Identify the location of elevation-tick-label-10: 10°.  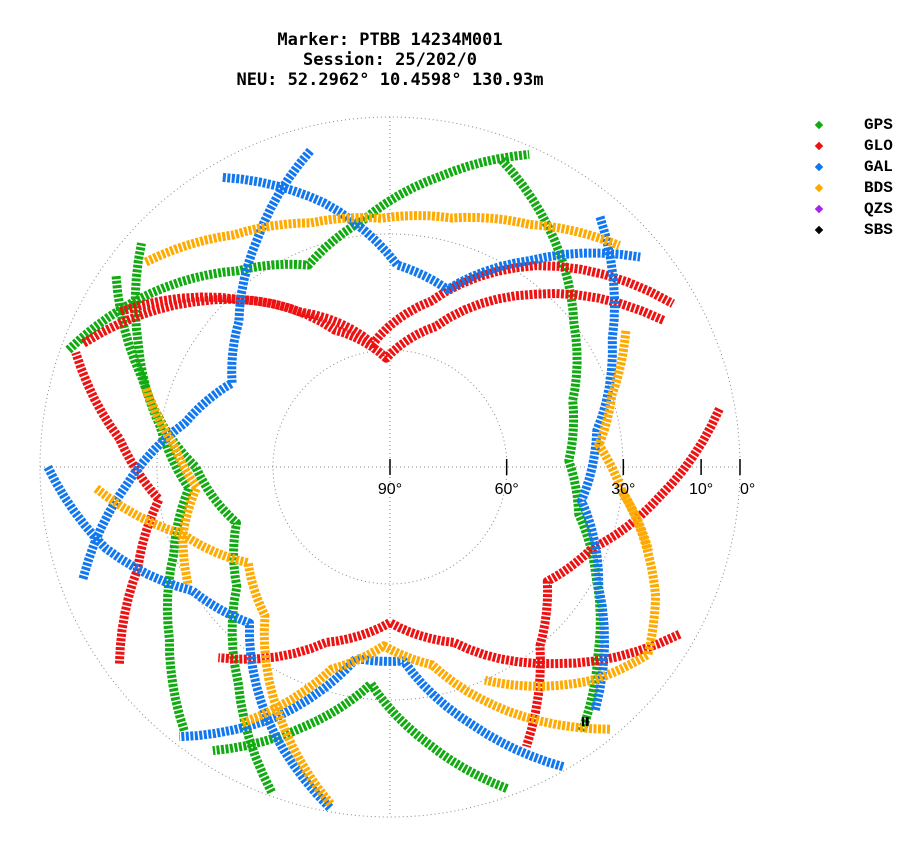
(701, 489).